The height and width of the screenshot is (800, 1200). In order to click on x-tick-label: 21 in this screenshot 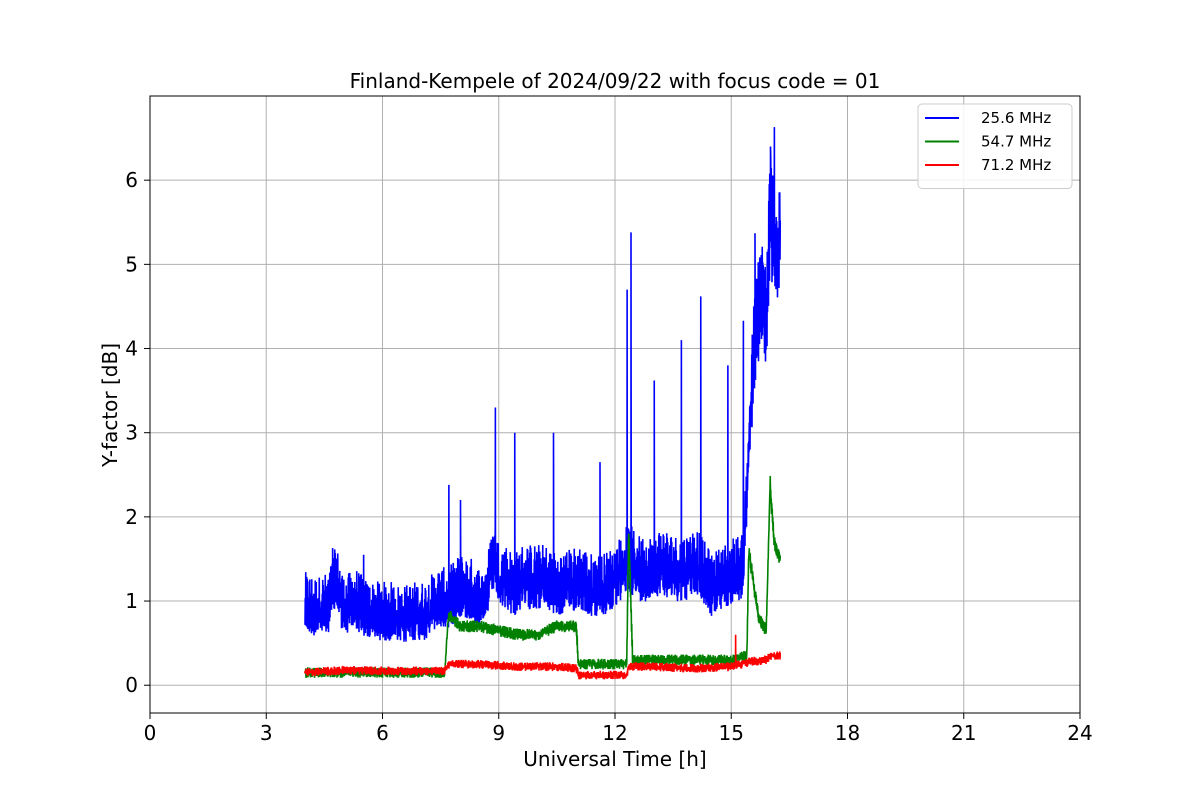, I will do `click(963, 733)`.